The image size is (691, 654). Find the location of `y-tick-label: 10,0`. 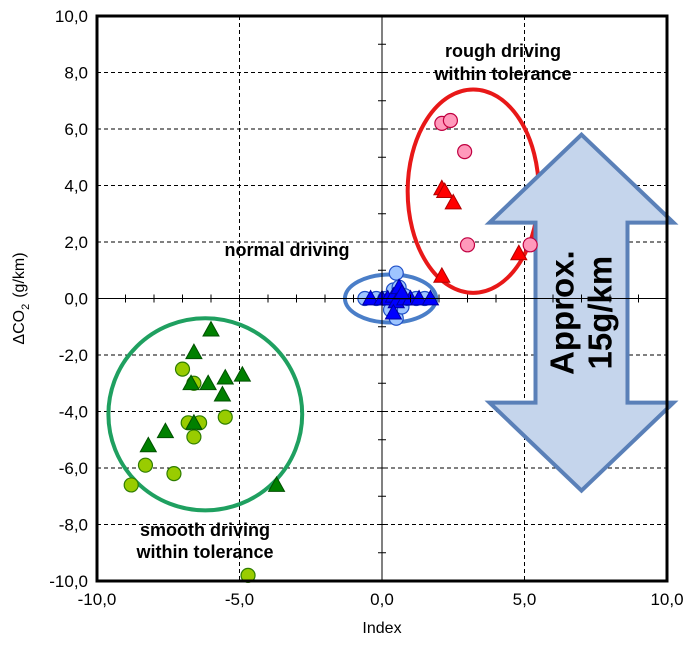

y-tick-label: 10,0 is located at coordinates (71, 16).